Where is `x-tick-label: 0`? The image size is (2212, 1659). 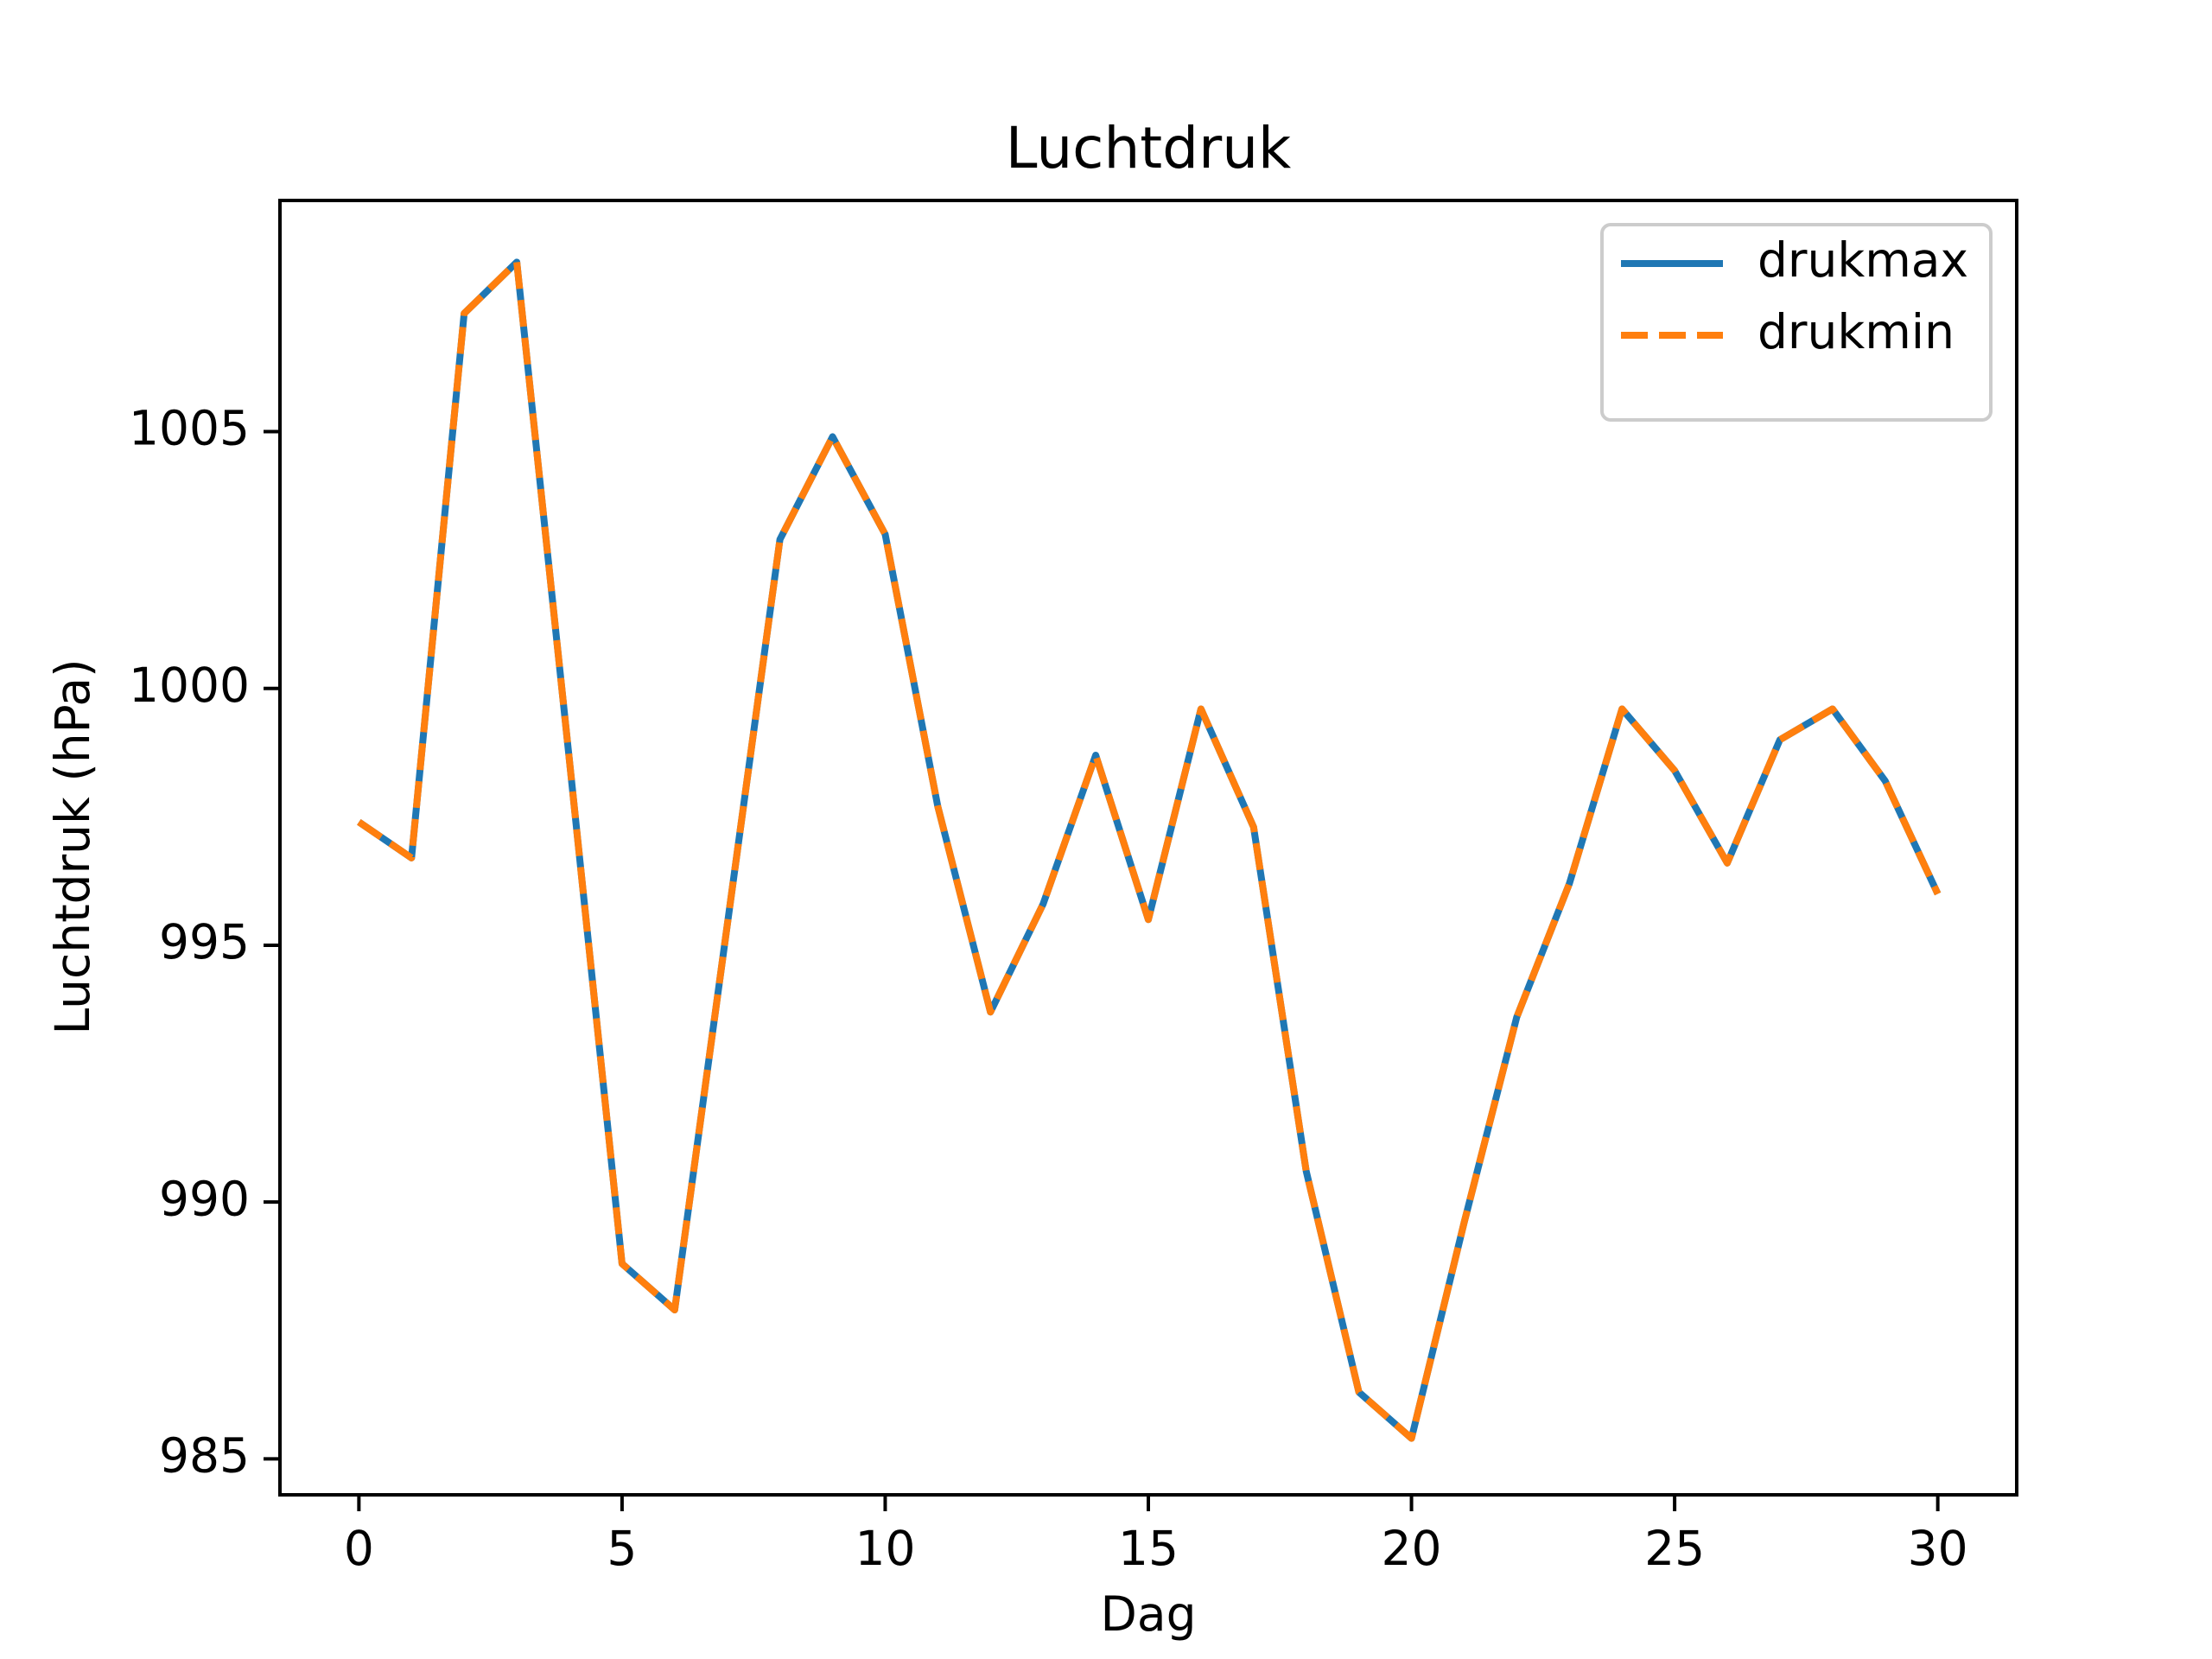 x-tick-label: 0 is located at coordinates (359, 1548).